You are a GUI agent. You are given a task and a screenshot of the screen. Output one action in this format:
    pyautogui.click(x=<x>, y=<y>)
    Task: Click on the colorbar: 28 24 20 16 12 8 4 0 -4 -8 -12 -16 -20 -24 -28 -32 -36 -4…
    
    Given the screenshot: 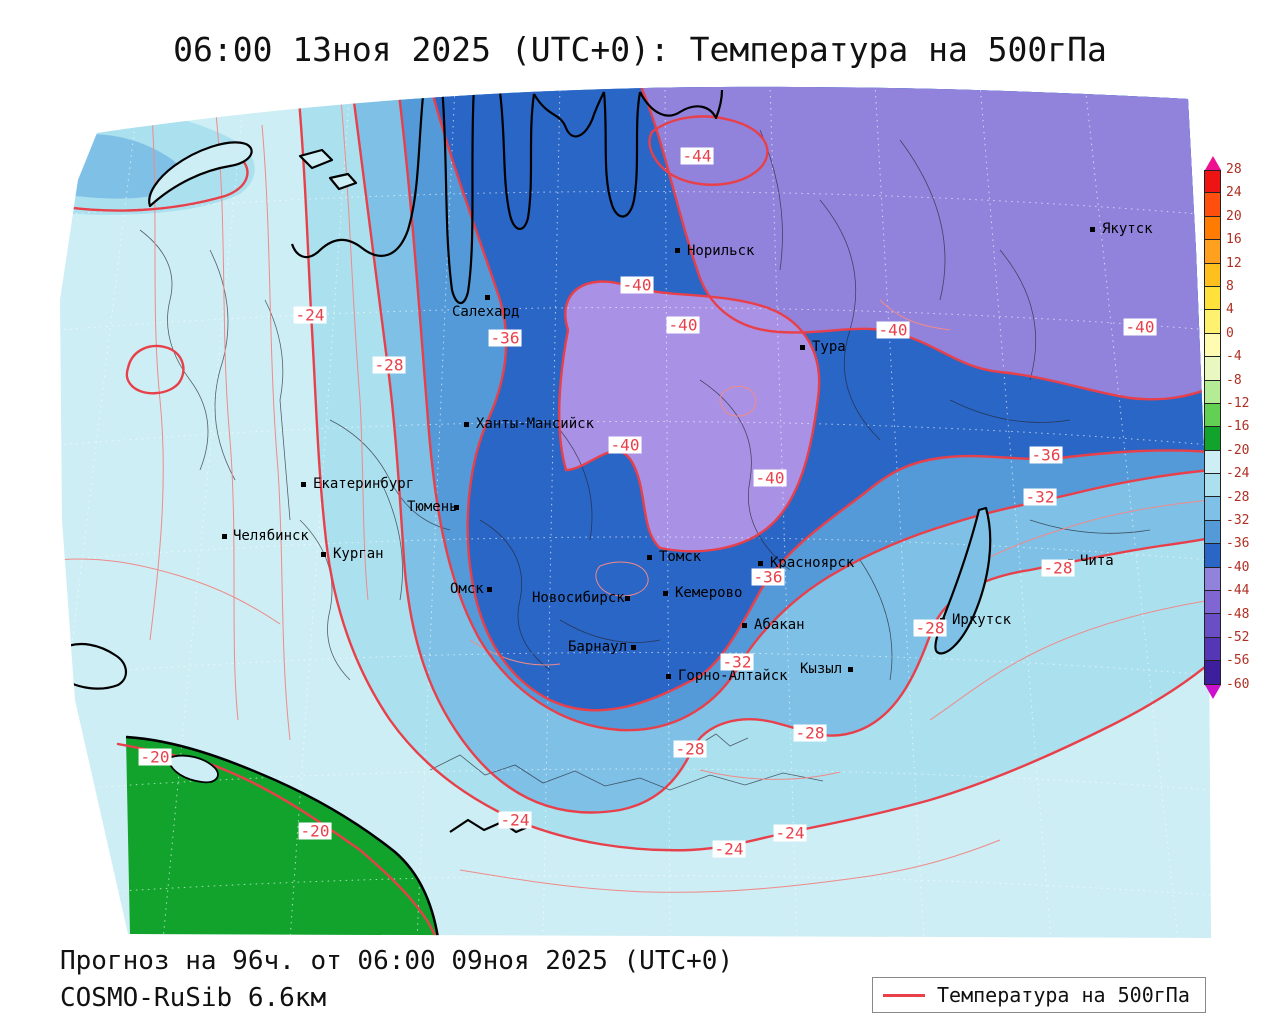 What is the action you would take?
    pyautogui.click(x=1236, y=436)
    